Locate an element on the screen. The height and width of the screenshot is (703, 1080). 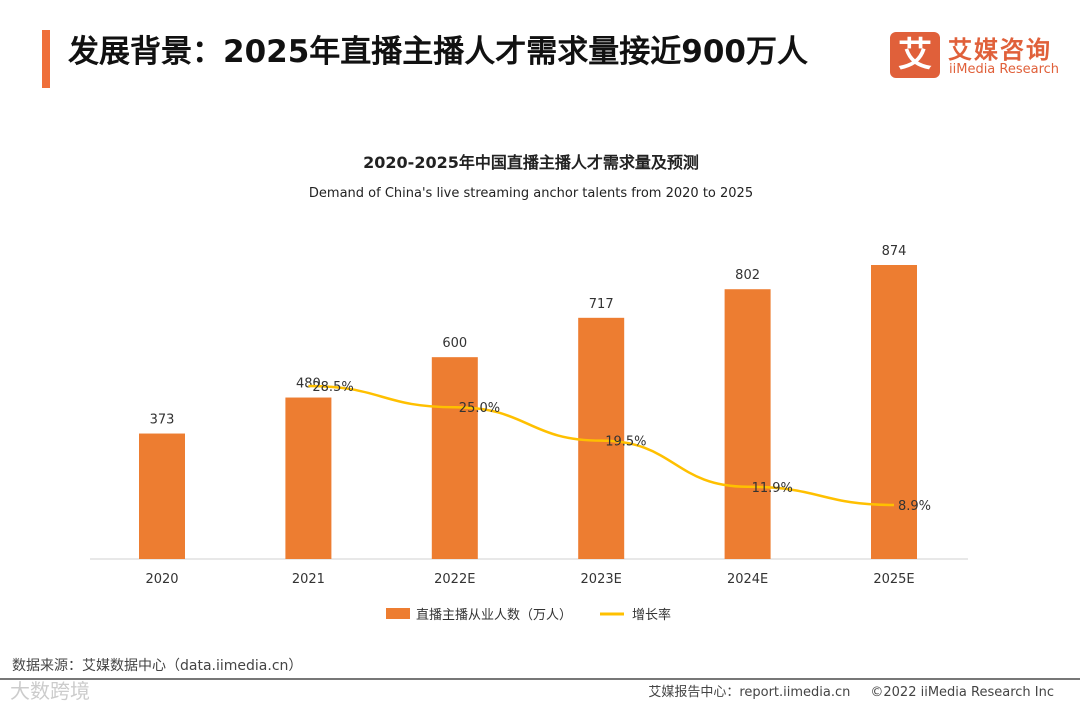
bar-value-label: 600 is located at coordinates (454, 343).